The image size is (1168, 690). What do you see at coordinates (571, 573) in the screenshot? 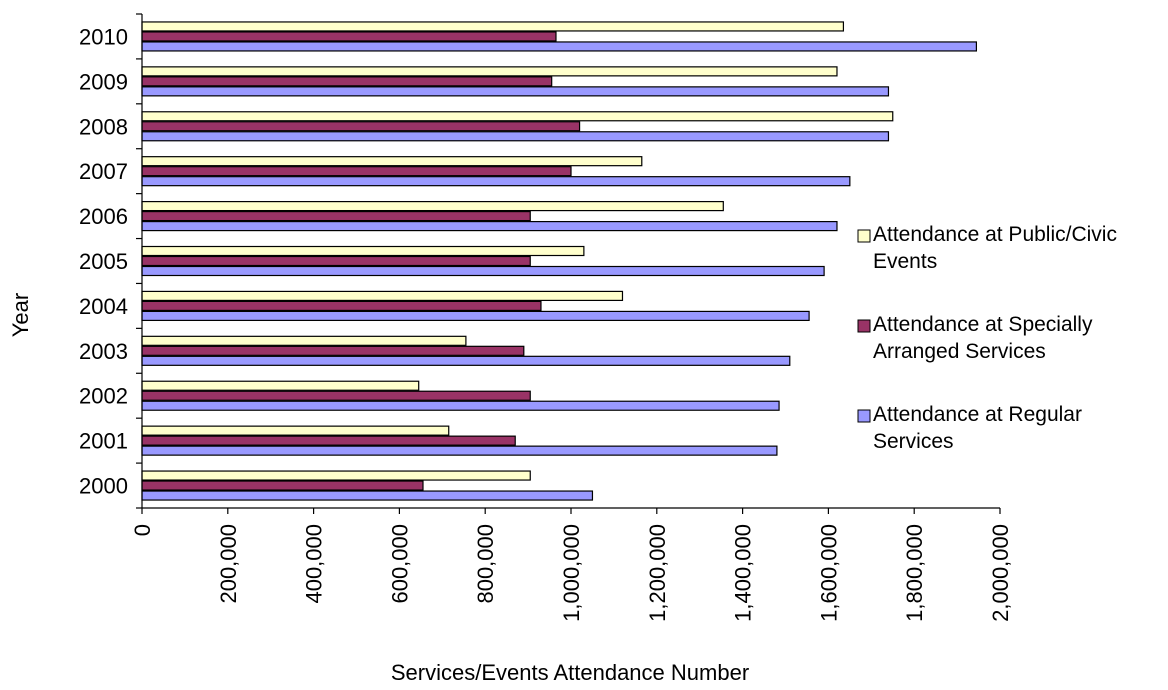
I see `x-tick-label-5: 1,000,000` at bounding box center [571, 573].